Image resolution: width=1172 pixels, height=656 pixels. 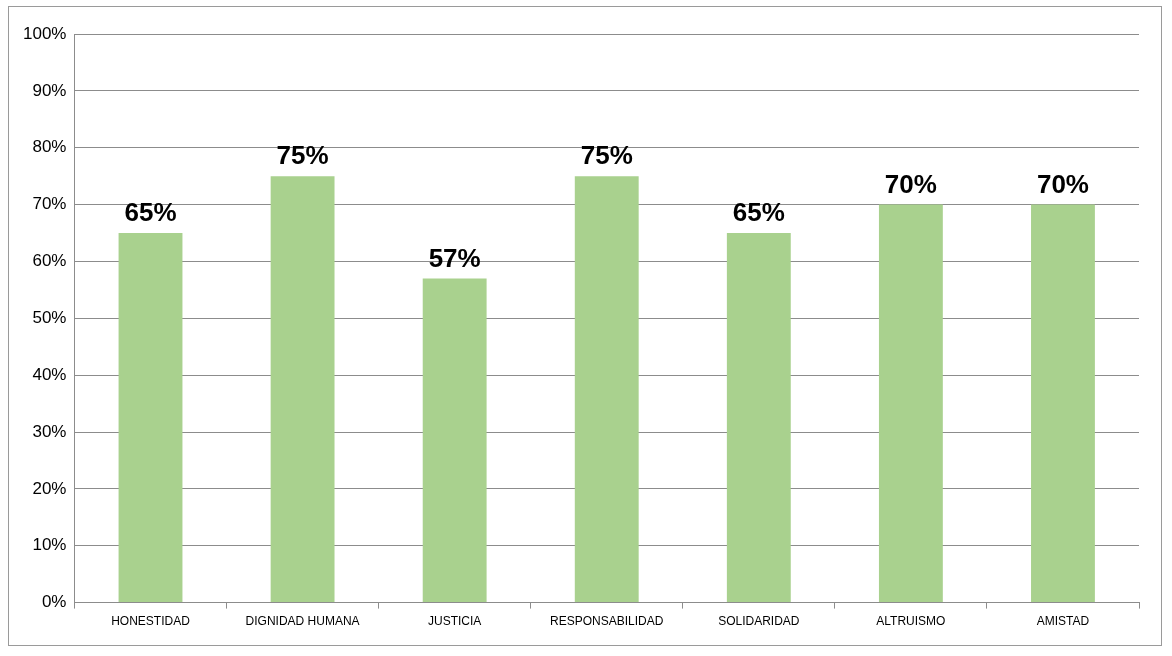 I want to click on x-tick-label: RESPONSABILIDAD, so click(x=607, y=621).